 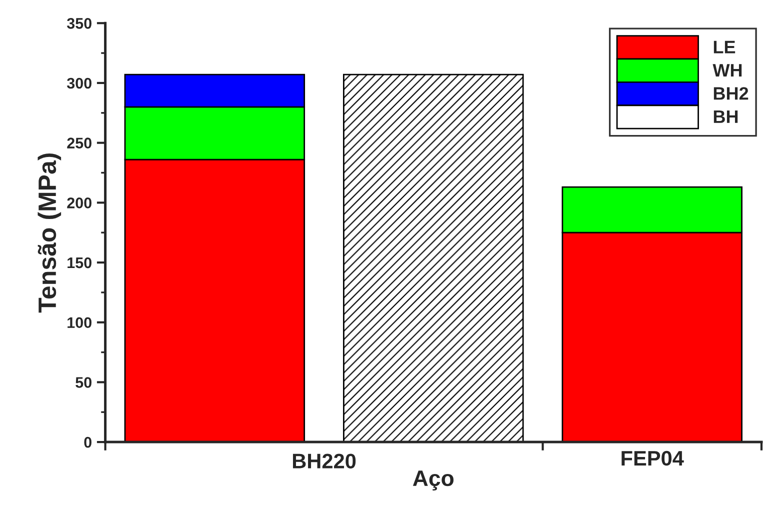 I want to click on y-tick-label: 50, so click(x=84, y=382).